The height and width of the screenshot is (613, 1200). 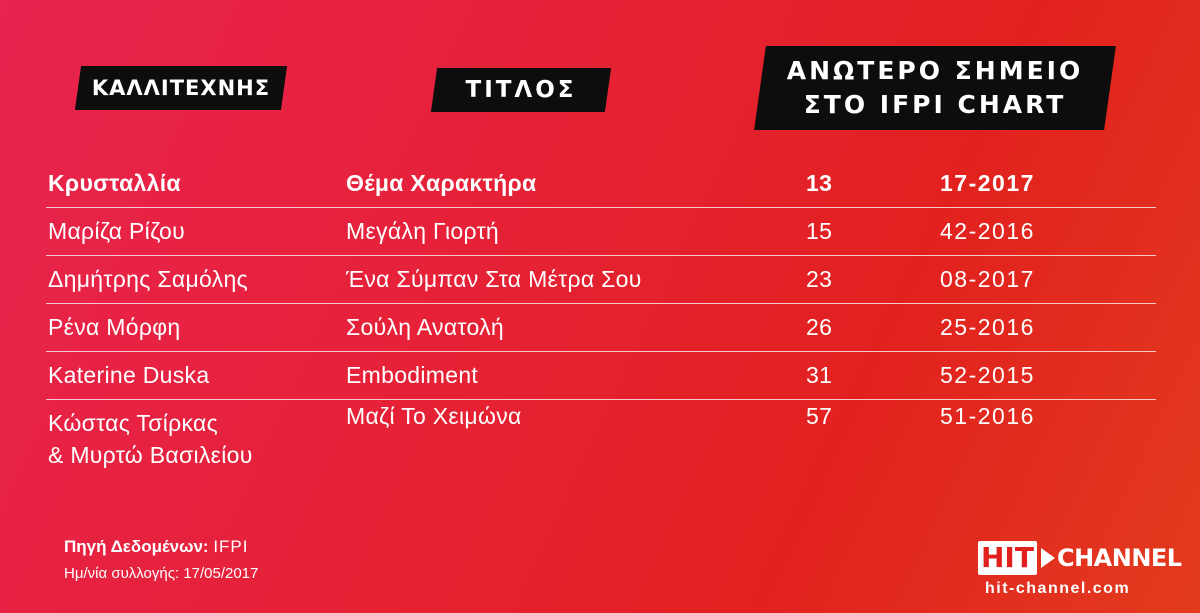 I want to click on title-cell: Μαζί Το Χειμώνα, so click(x=434, y=416).